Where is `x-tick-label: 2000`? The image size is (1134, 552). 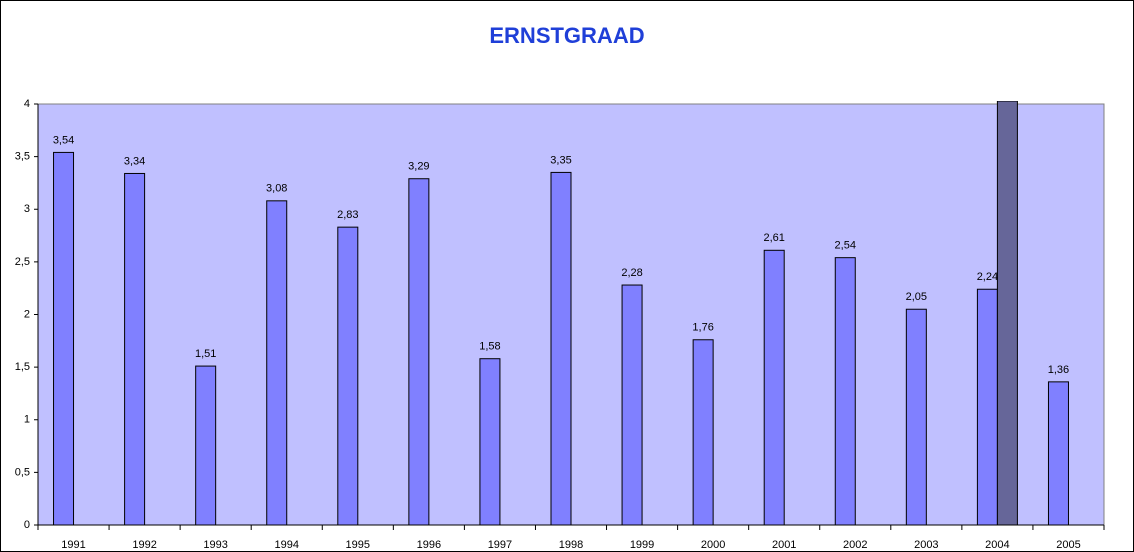
x-tick-label: 2000 is located at coordinates (713, 545).